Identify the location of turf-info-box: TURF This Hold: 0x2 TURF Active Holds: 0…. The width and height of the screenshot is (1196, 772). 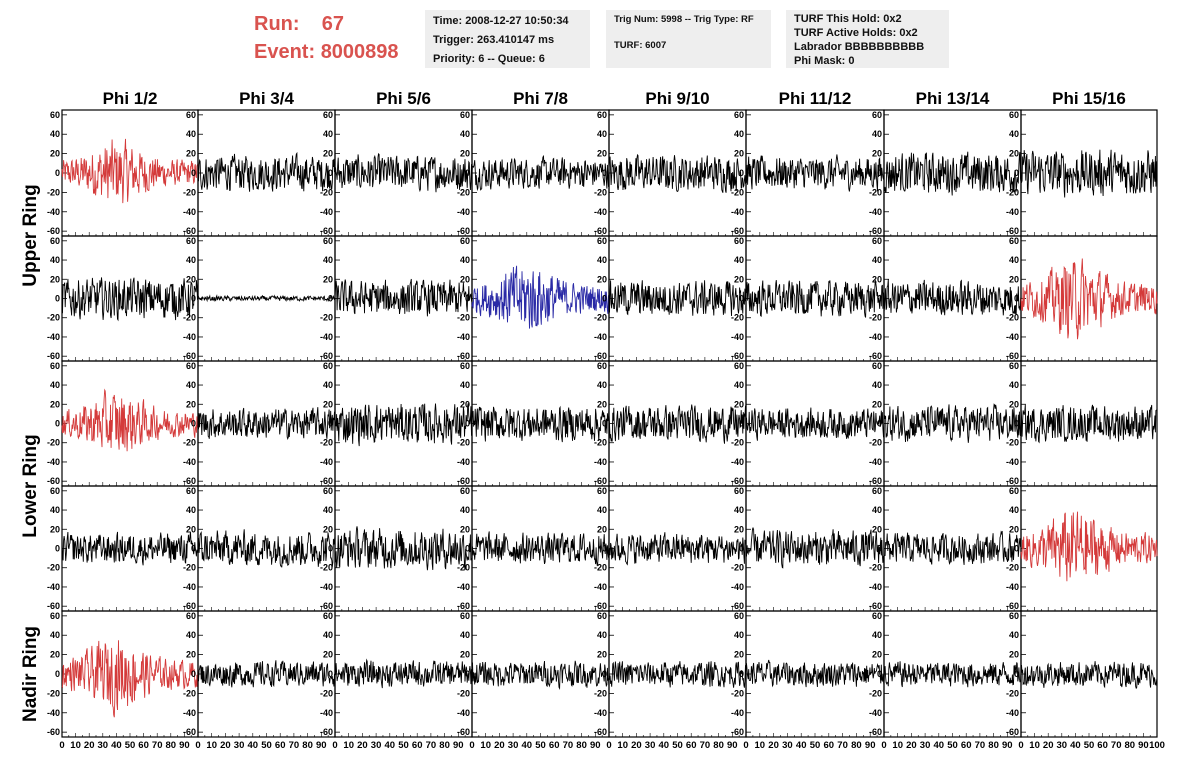
(867, 39).